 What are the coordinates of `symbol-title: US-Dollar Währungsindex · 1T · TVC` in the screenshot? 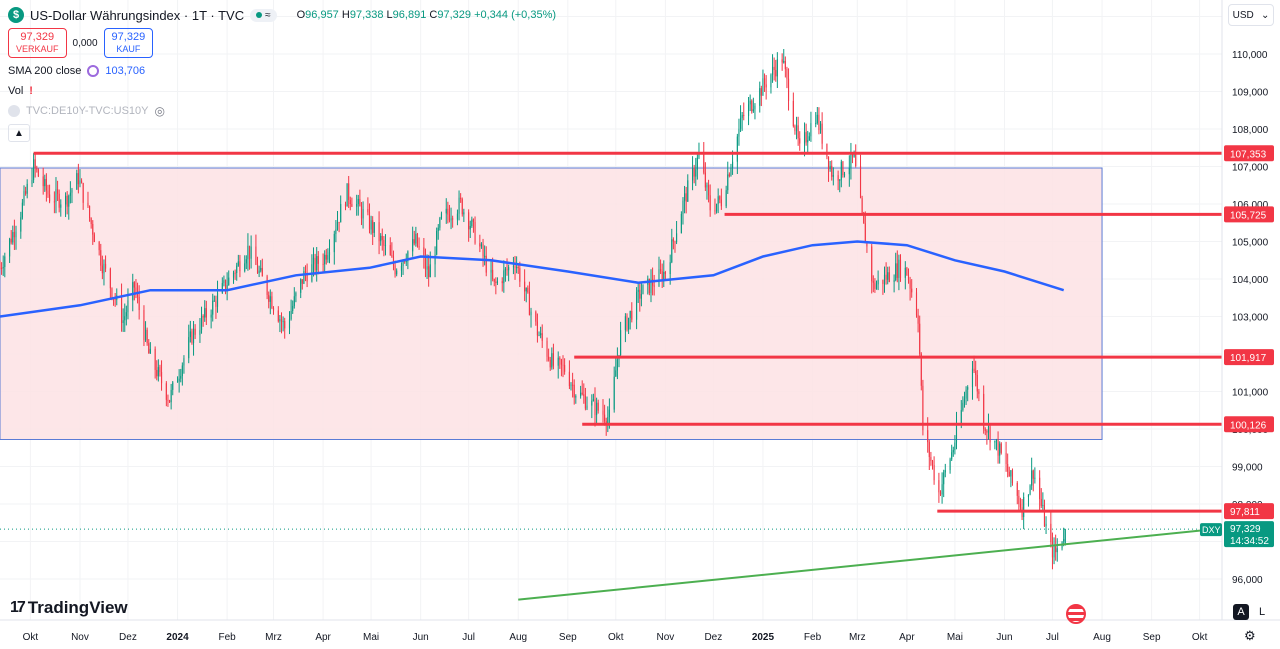 It's located at (137, 15).